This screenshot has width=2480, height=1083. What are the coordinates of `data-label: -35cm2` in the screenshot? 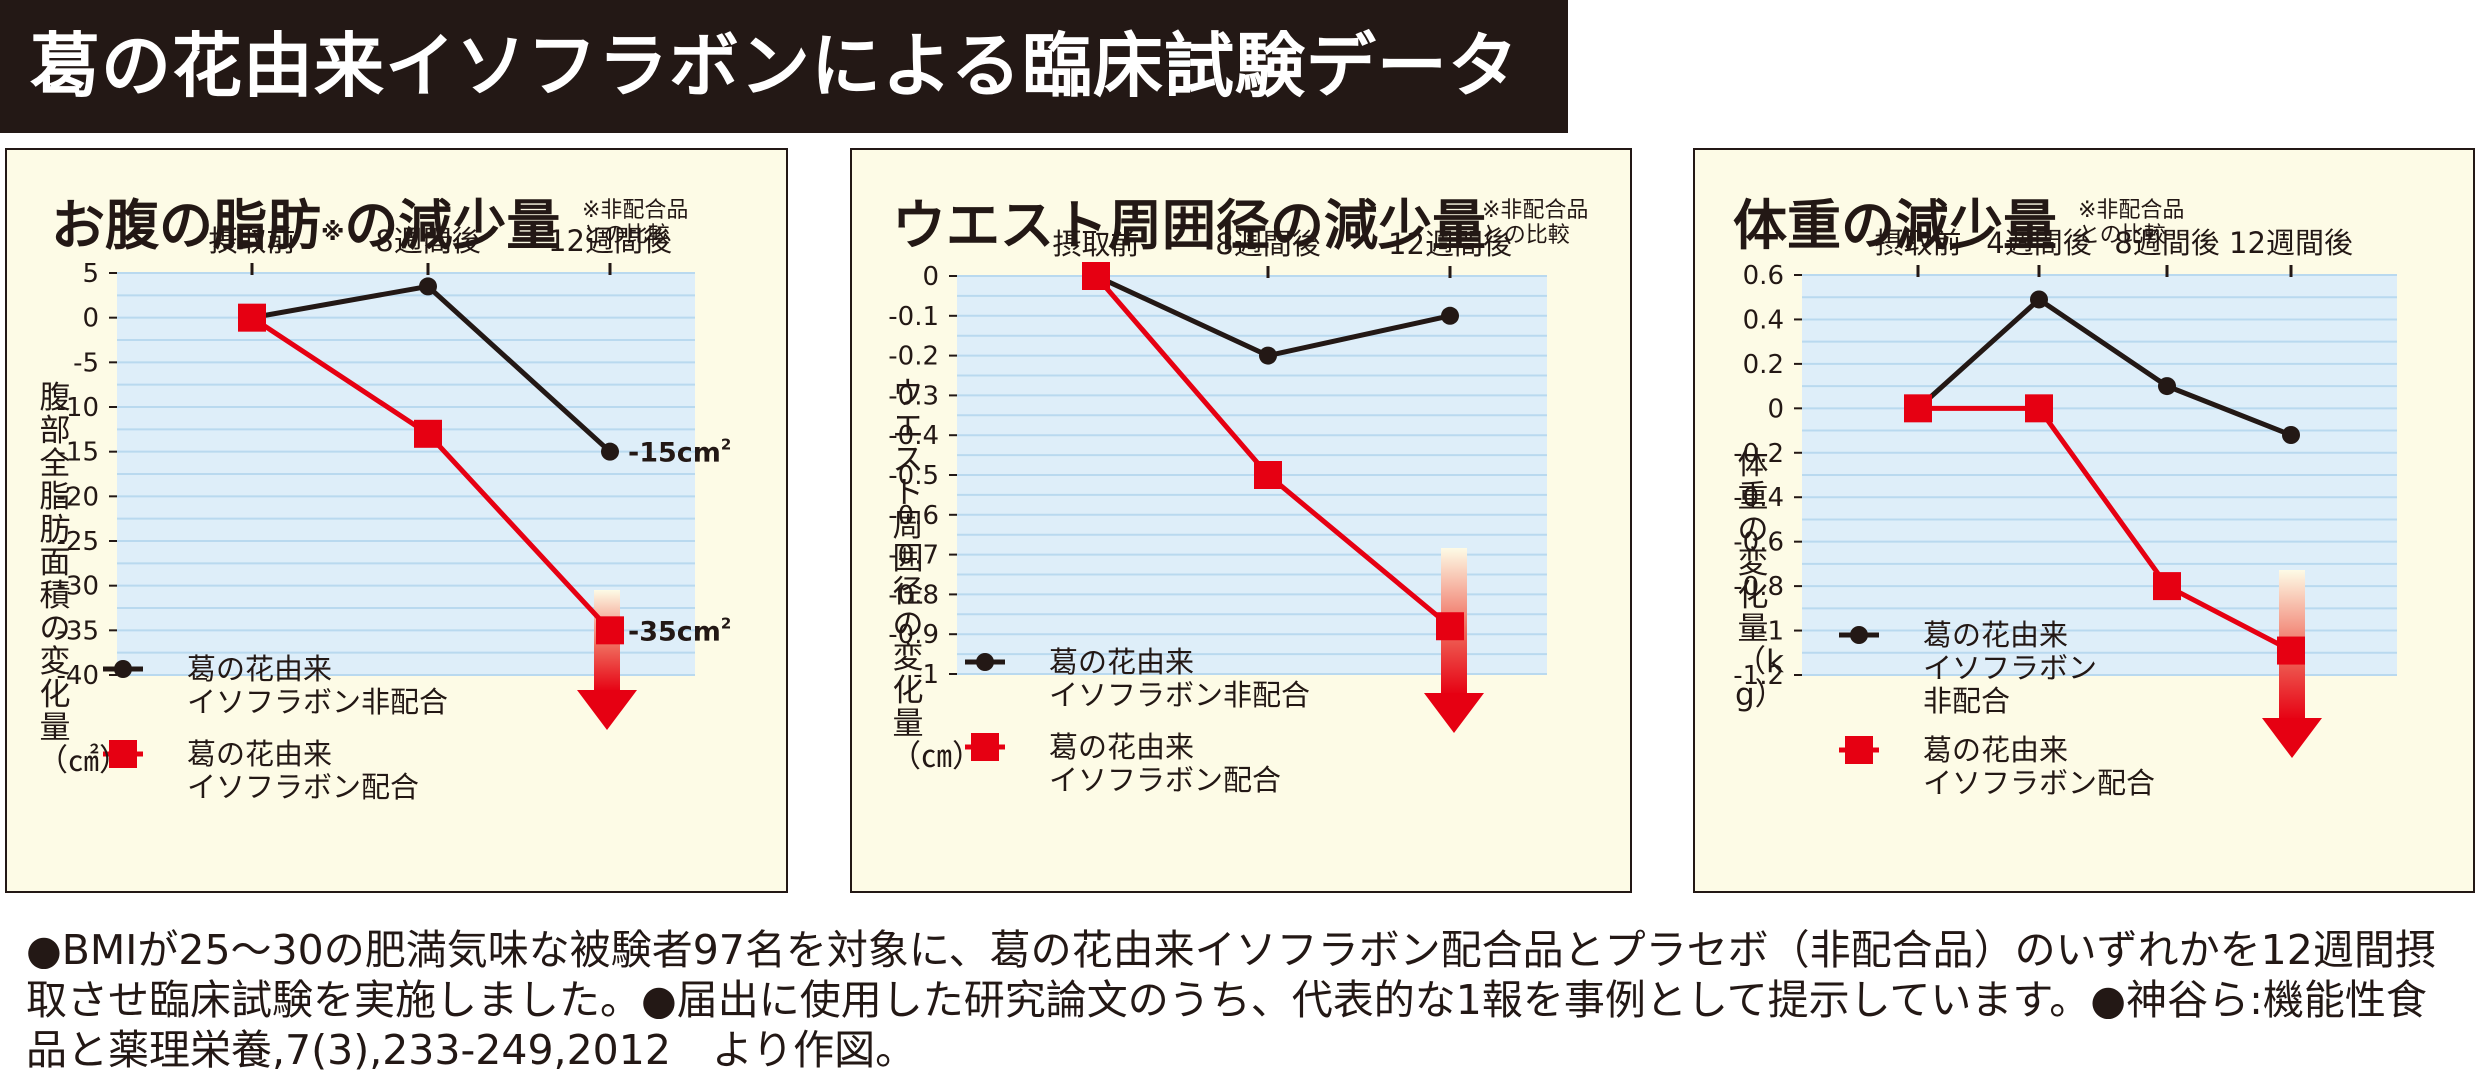 It's located at (679, 630).